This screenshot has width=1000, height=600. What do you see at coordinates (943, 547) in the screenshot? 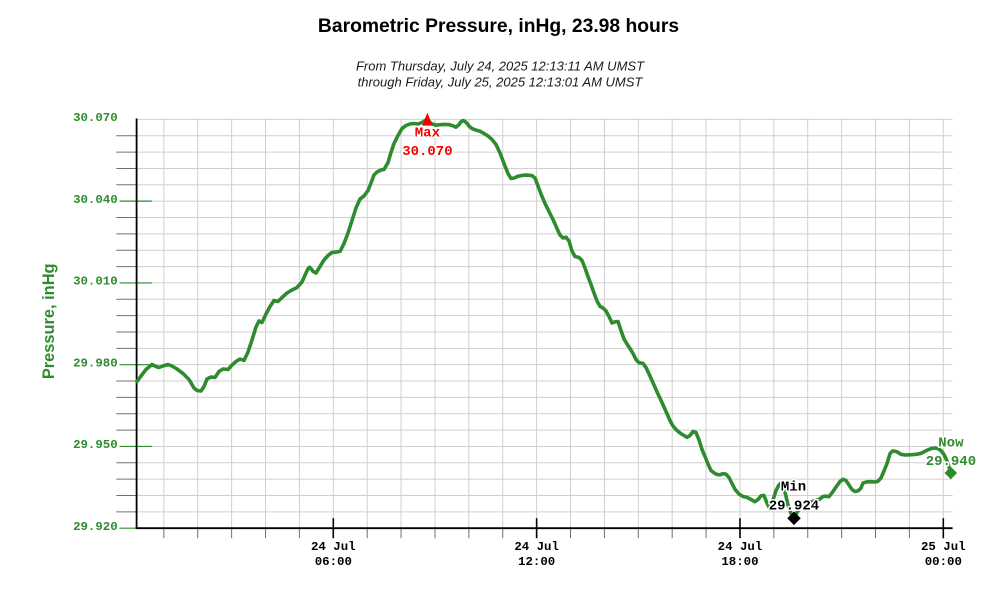
I see `svg-text: 25 Jul` at bounding box center [943, 547].